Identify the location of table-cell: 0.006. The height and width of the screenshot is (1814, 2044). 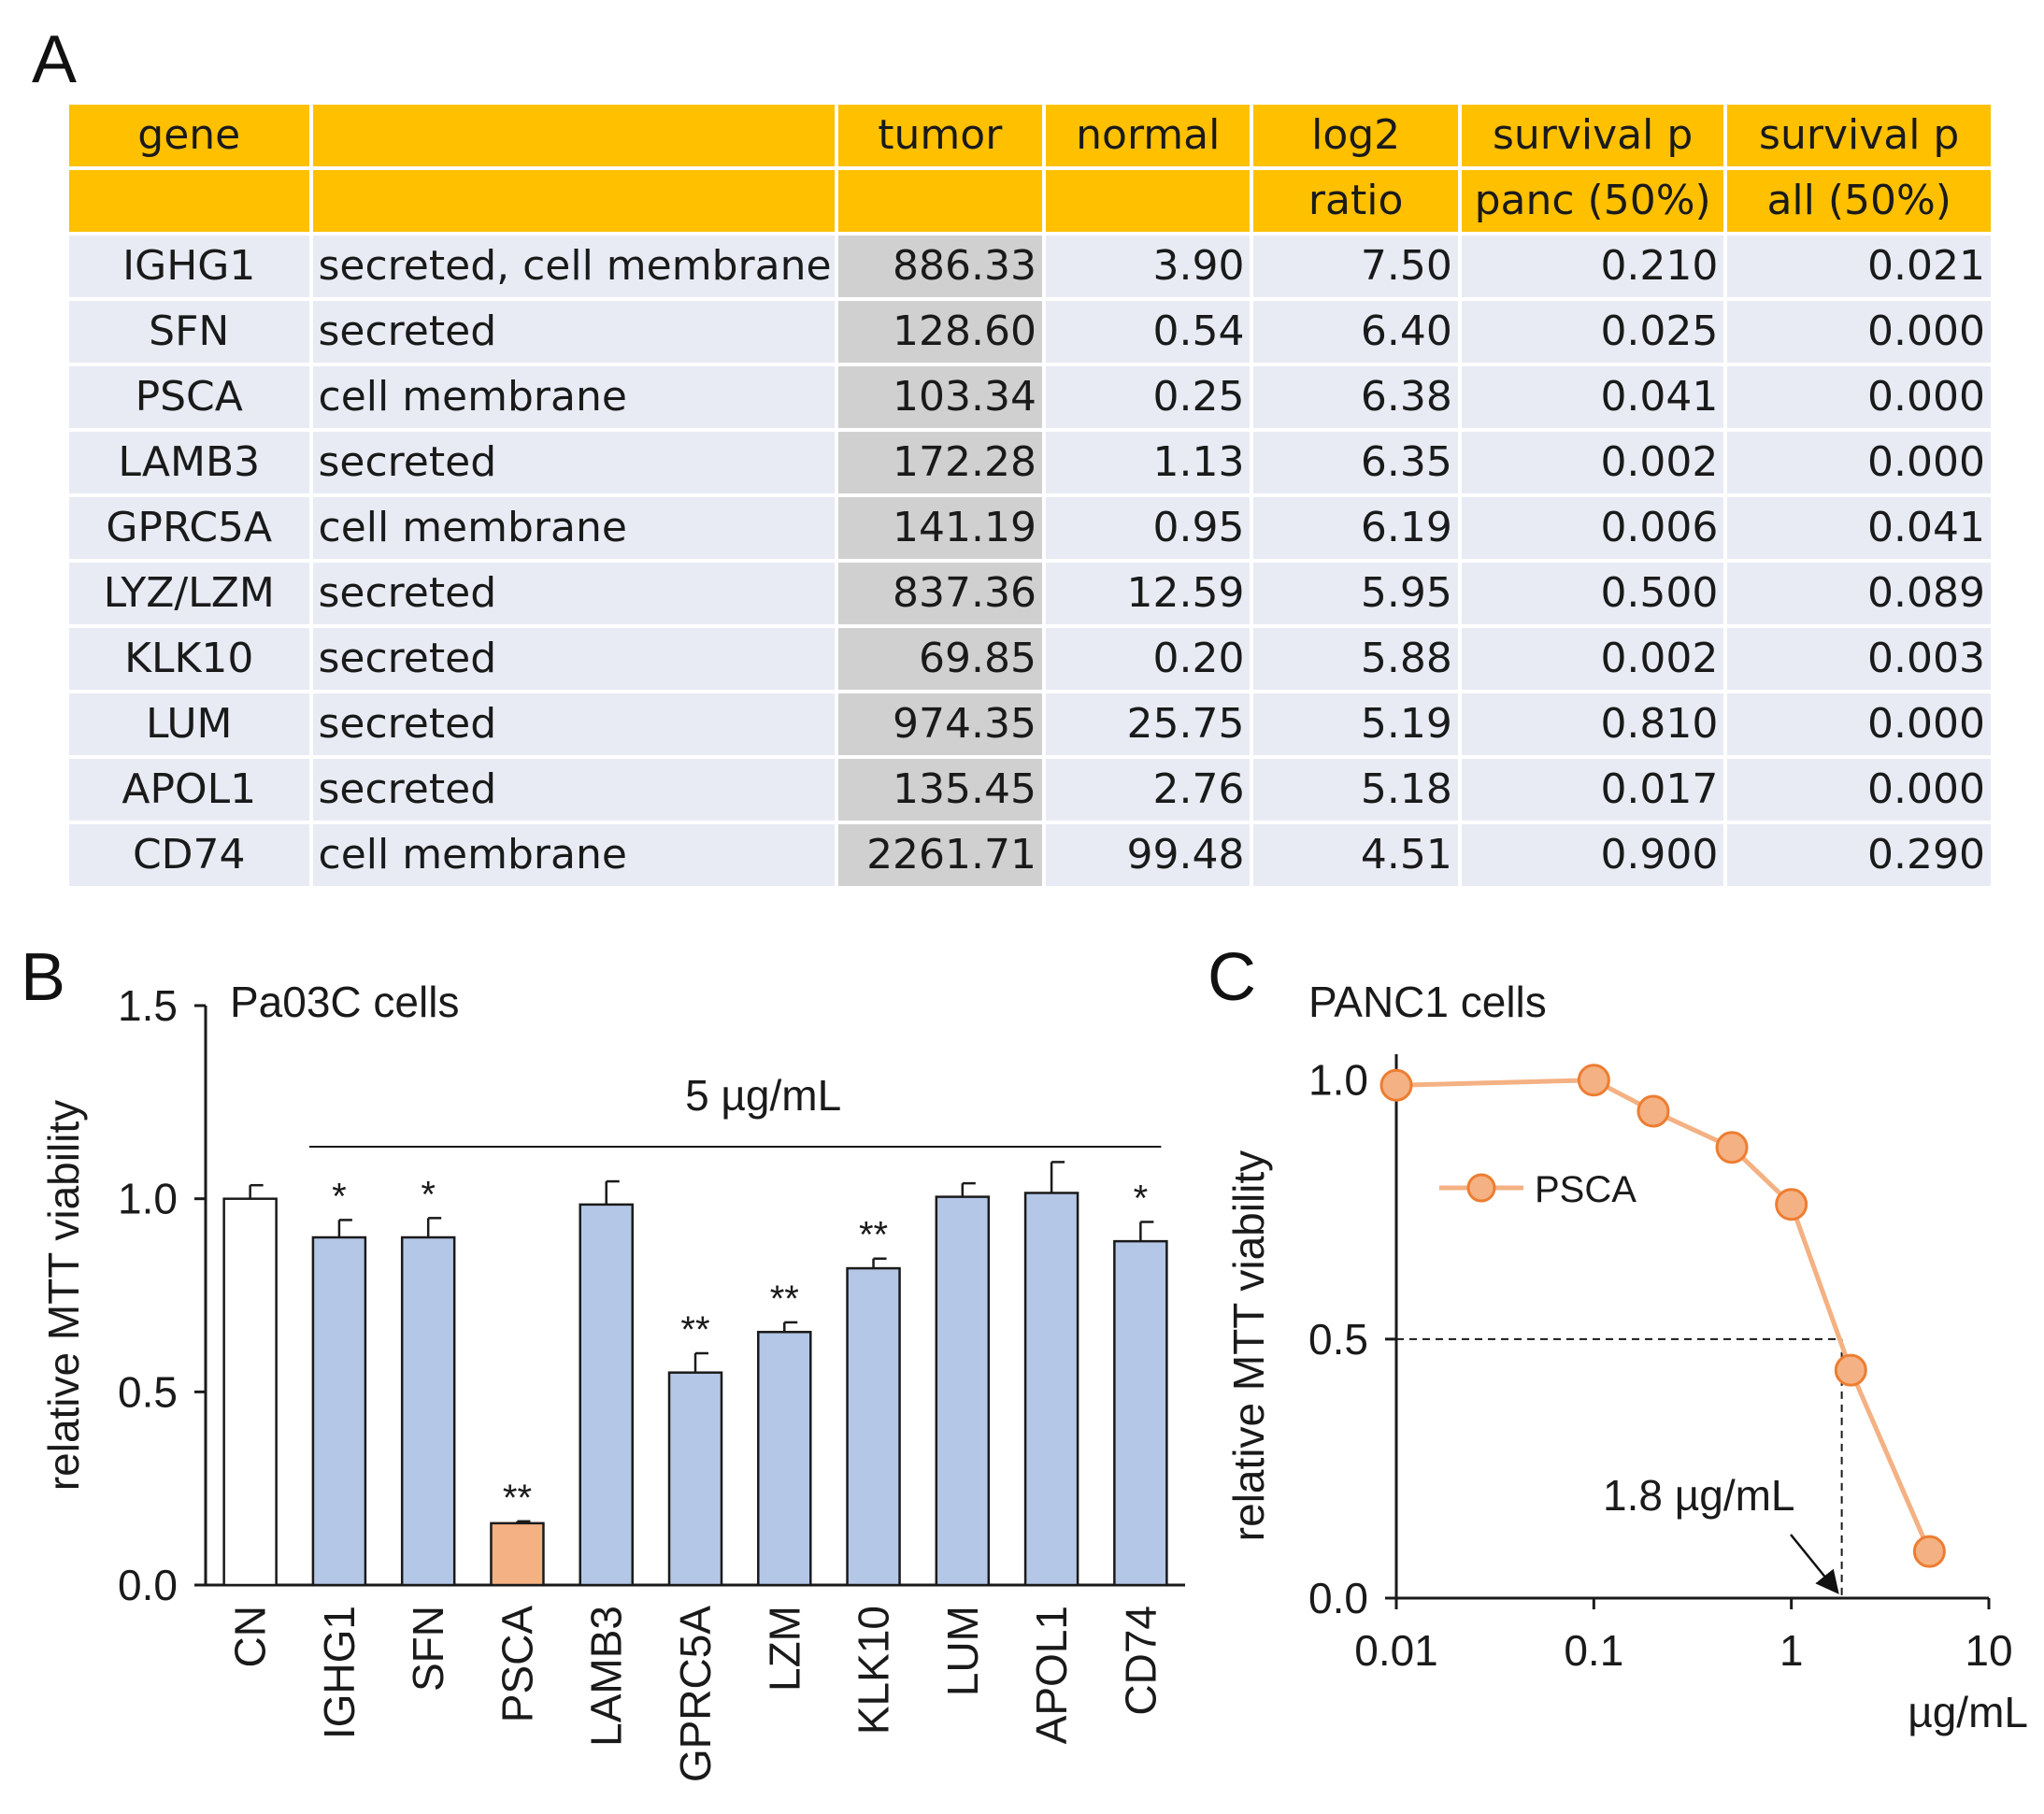
(1592, 528).